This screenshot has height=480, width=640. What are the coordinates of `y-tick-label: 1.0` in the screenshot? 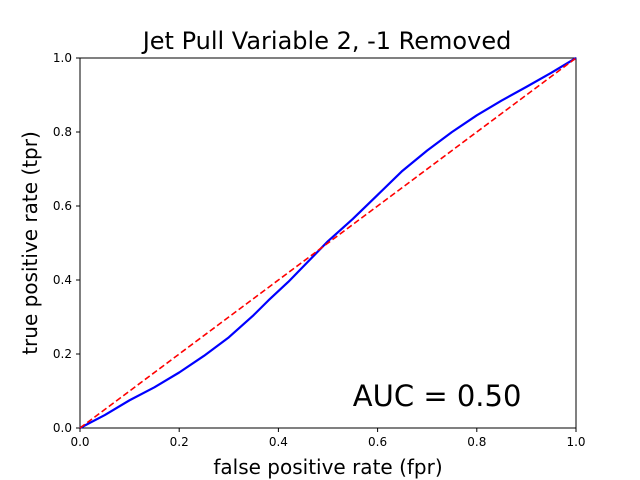 It's located at (62, 58).